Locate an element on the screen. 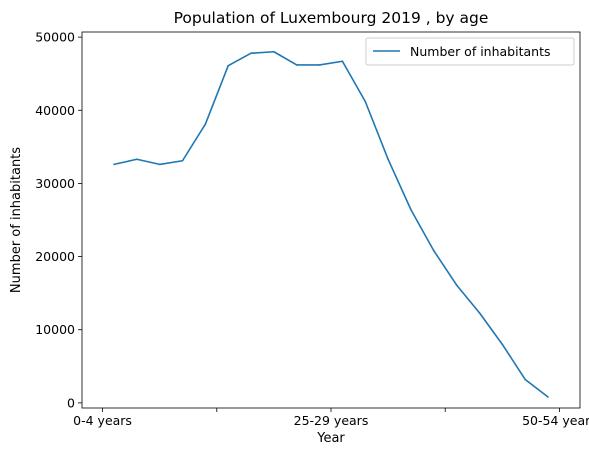  y-tick-label: 0 is located at coordinates (71, 402).